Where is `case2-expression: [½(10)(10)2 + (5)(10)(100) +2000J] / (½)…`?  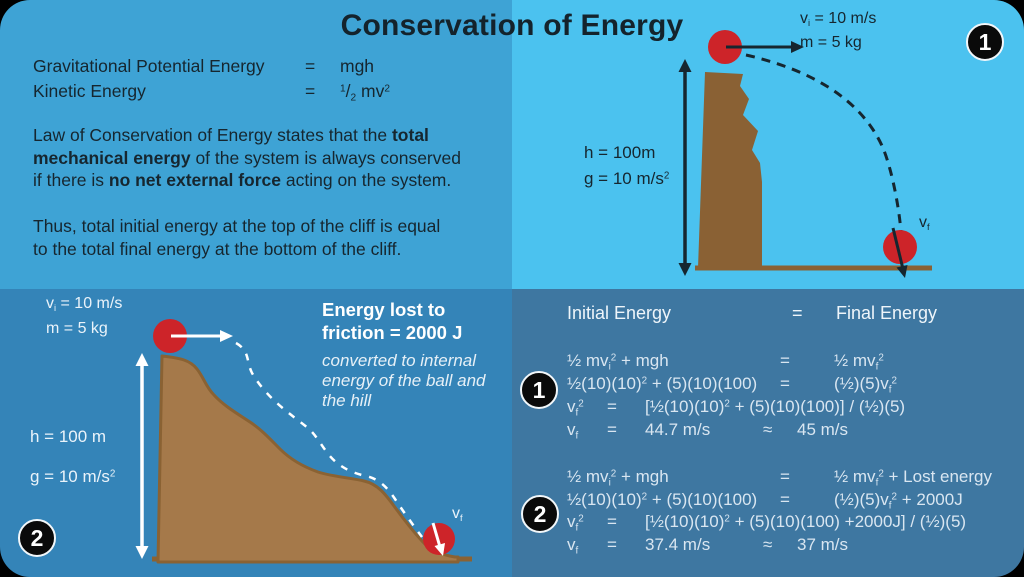
case2-expression: [½(10)(10)2 + (5)(10)(100) +2000J] / (½)… is located at coordinates (806, 521).